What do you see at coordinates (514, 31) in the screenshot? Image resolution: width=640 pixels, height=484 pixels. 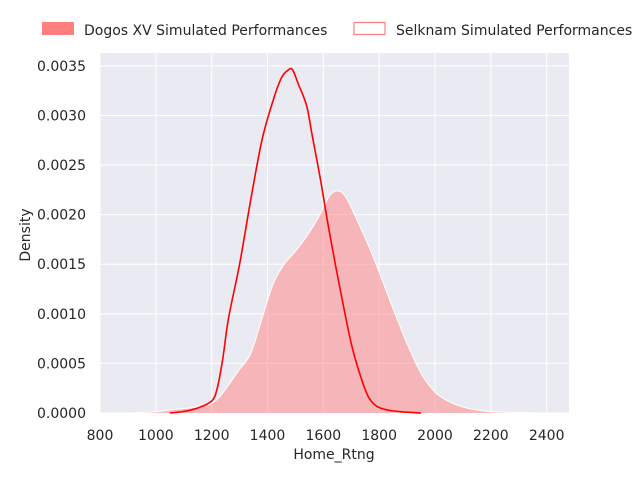 I see `legend-label-selknam: Selknam Simulated Performances` at bounding box center [514, 31].